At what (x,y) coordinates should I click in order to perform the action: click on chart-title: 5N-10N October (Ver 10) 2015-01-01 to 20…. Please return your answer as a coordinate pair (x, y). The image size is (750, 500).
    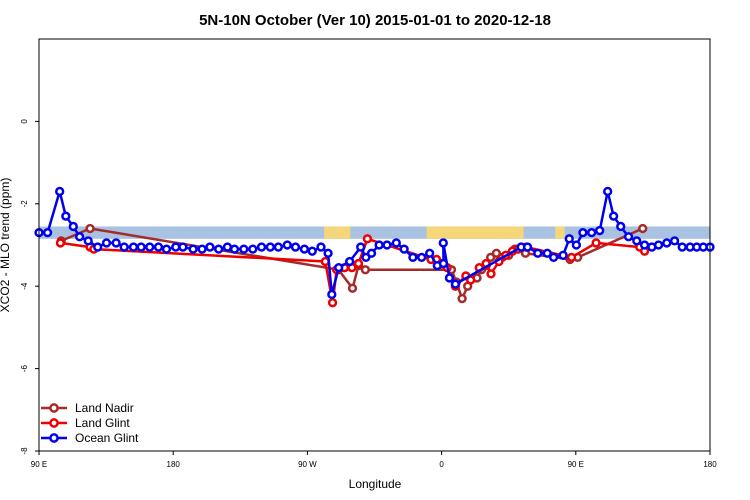
    Looking at the image, I should click on (375, 20).